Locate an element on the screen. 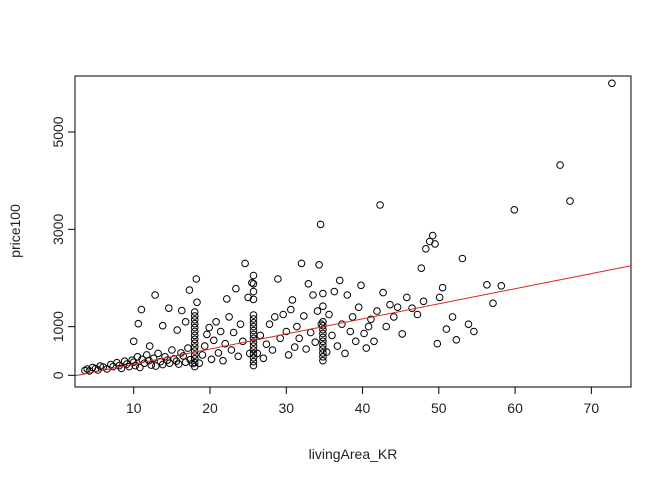 The width and height of the screenshot is (672, 480). x-tick-label: 30 is located at coordinates (286, 408).